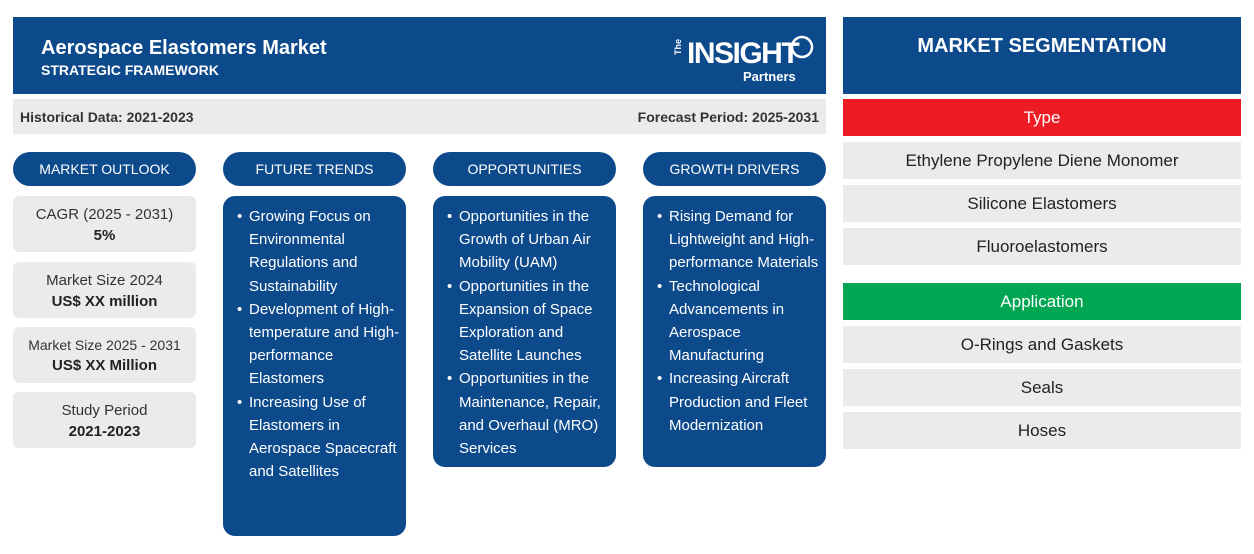 The image size is (1254, 554). I want to click on segment-type-item: Silicone Elastomers, so click(1042, 203).